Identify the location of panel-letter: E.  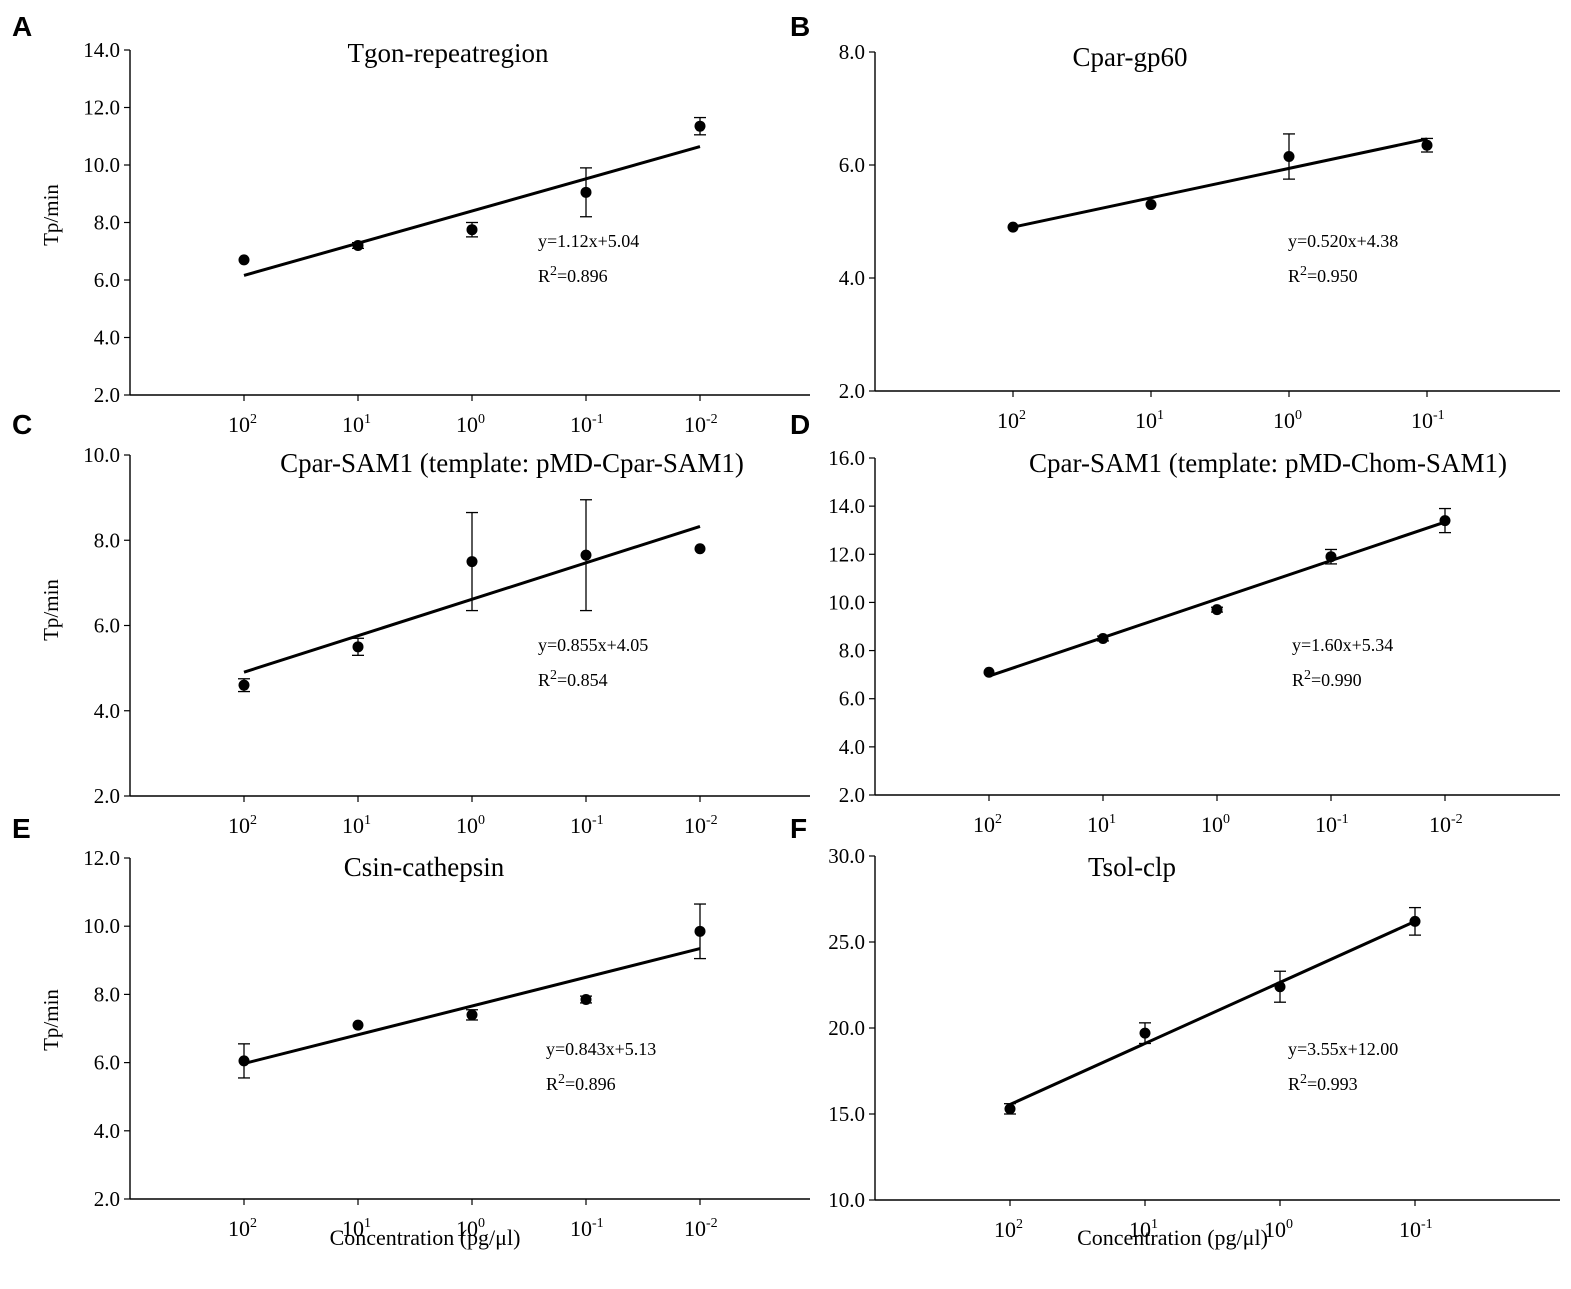
(21, 828).